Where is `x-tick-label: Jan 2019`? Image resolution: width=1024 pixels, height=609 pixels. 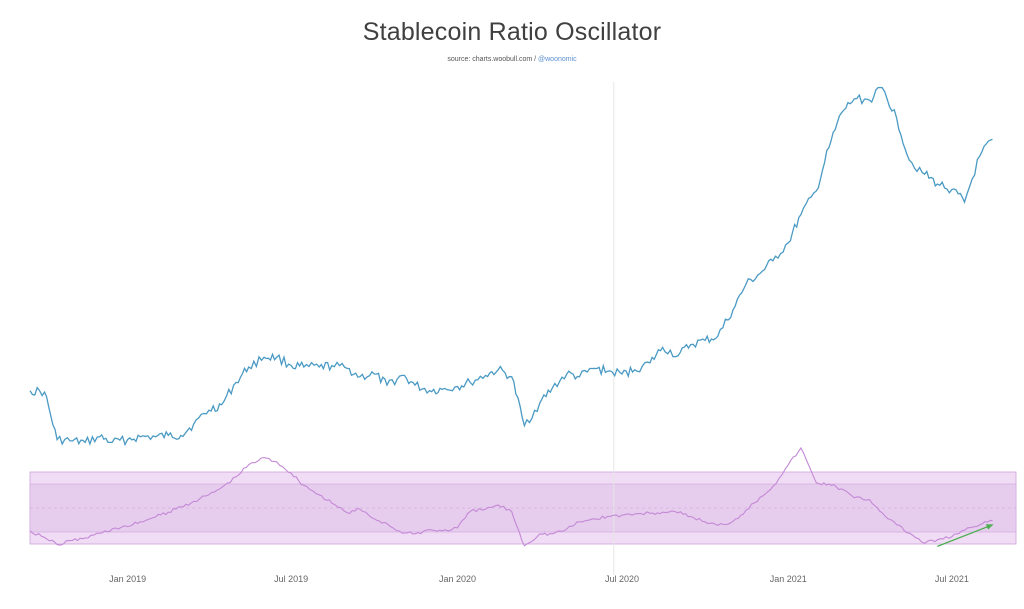 x-tick-label: Jan 2019 is located at coordinates (127, 579).